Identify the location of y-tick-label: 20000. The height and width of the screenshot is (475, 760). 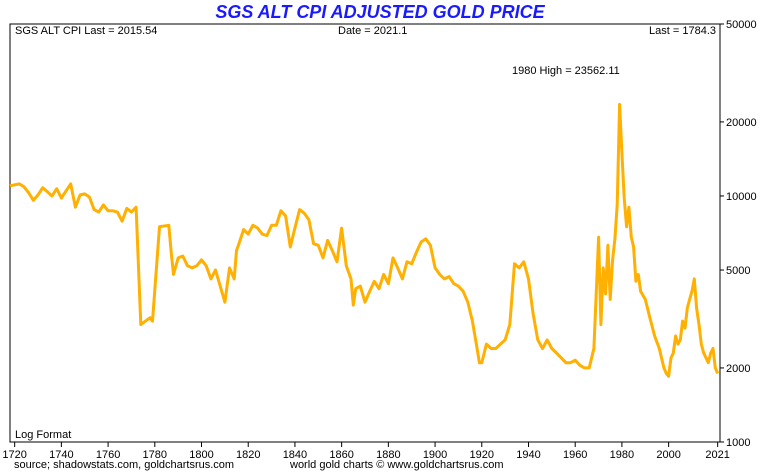
(741, 123).